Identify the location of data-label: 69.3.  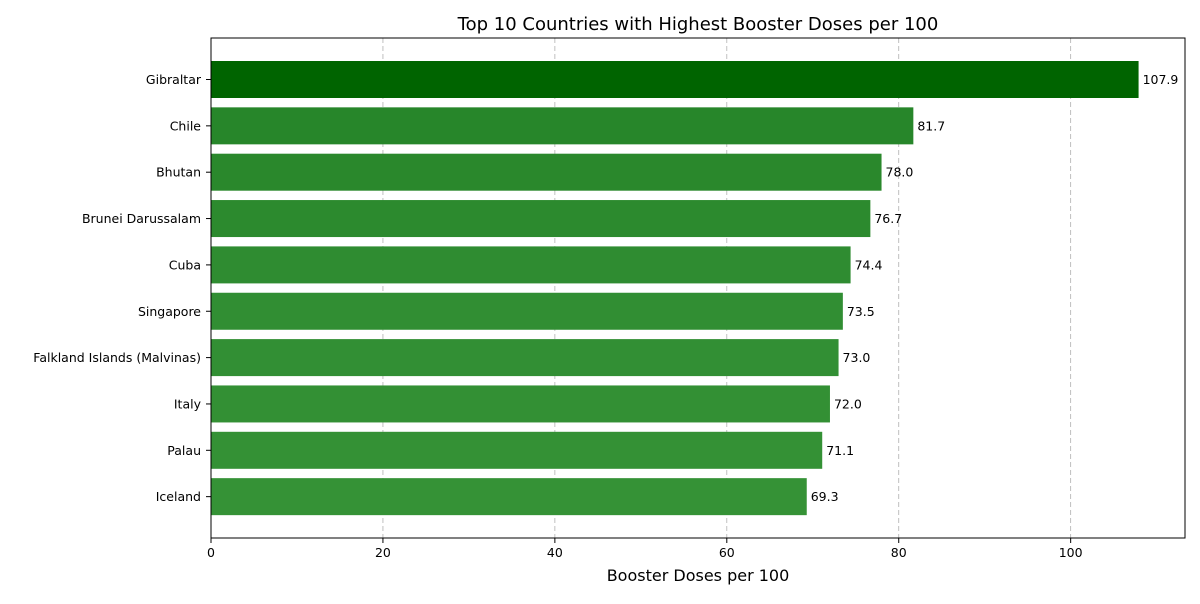
(825, 496).